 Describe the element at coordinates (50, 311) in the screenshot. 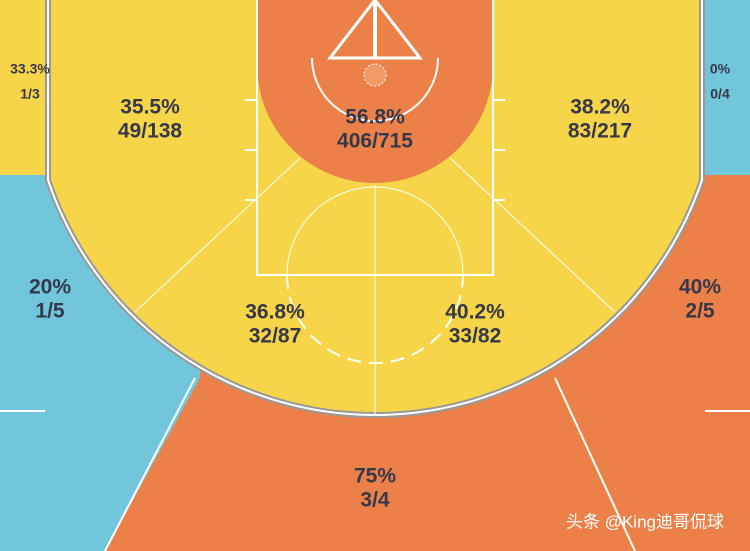

I see `zone-made-attempts: 1/5` at that location.